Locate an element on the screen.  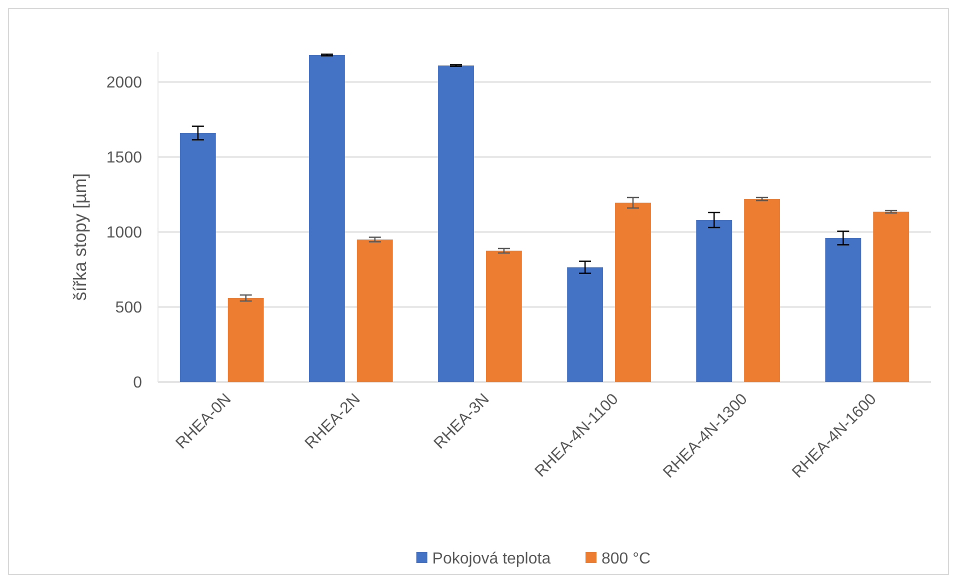
legend-label: Pokojová teplota is located at coordinates (491, 559).